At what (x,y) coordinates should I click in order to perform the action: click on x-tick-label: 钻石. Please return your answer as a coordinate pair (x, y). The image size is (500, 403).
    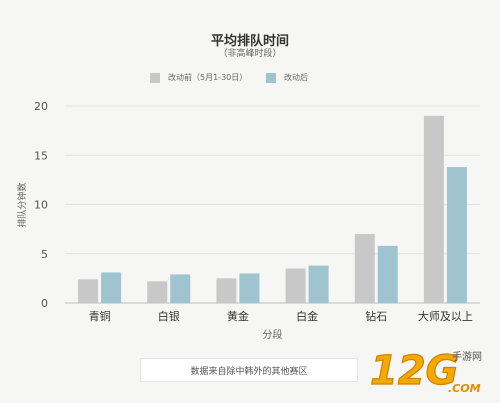
    Looking at the image, I should click on (376, 316).